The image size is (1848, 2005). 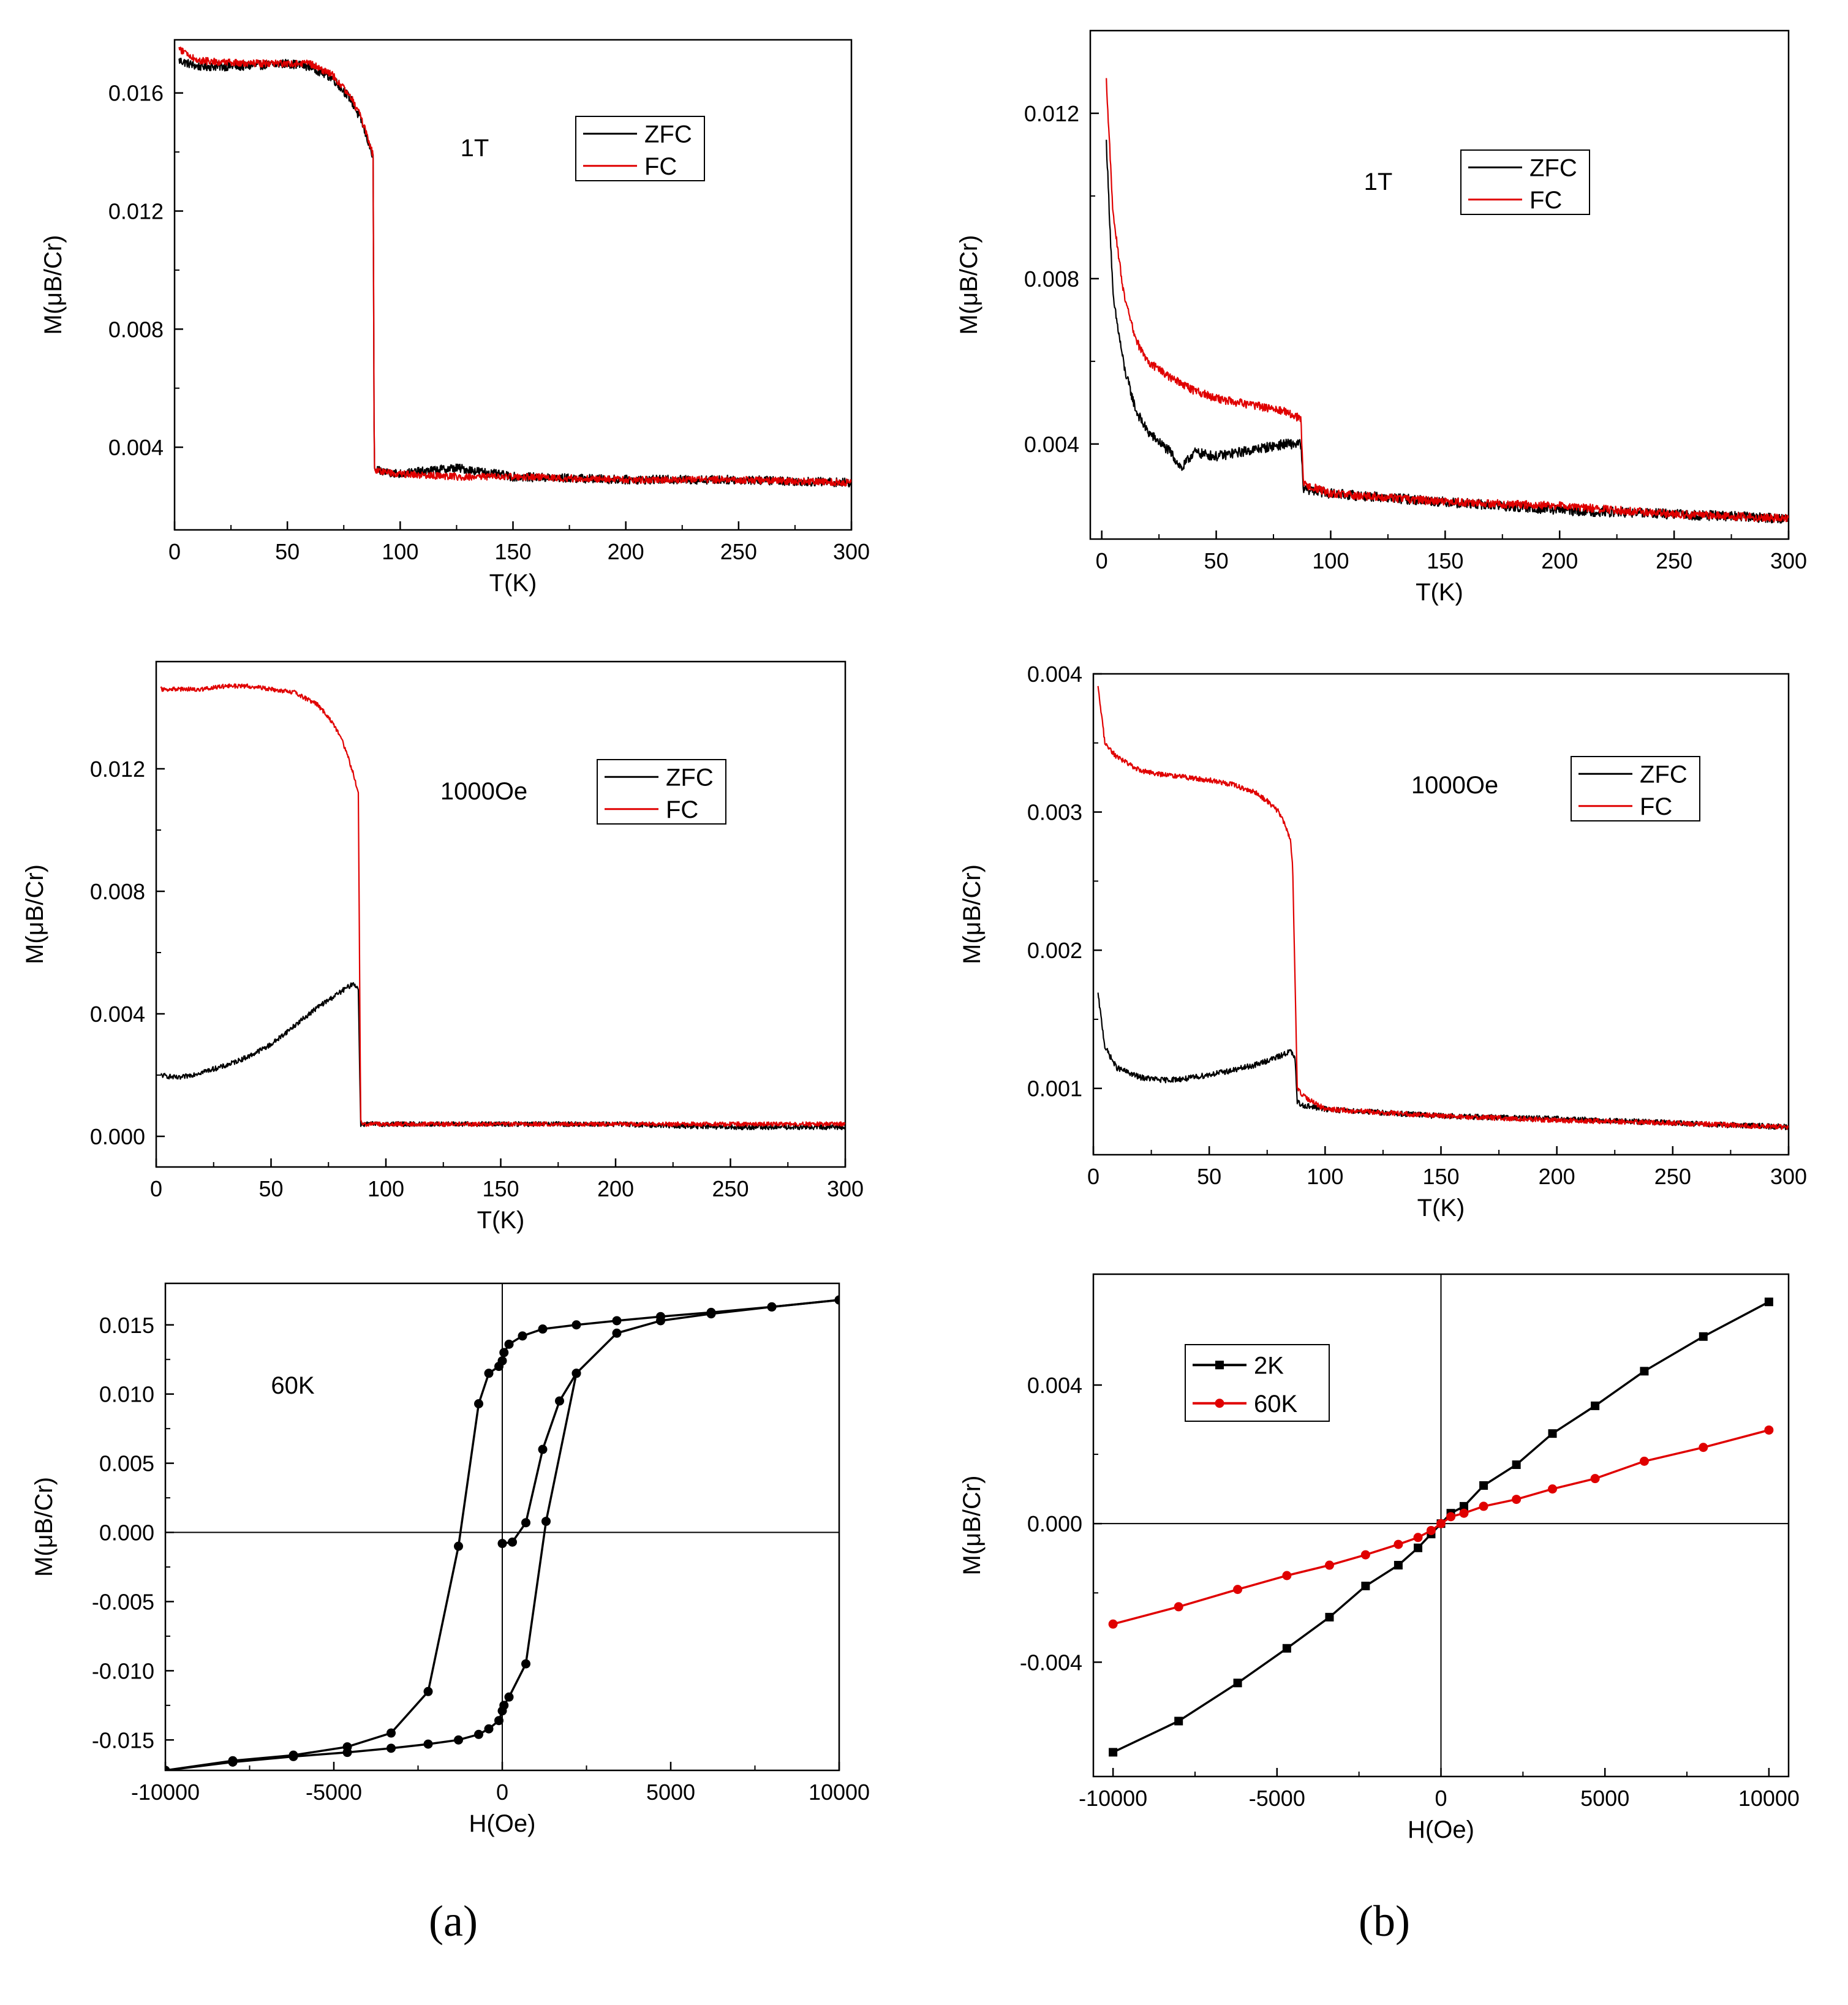 What do you see at coordinates (502, 1824) in the screenshot?
I see `x-axis-label: H(Oe)` at bounding box center [502, 1824].